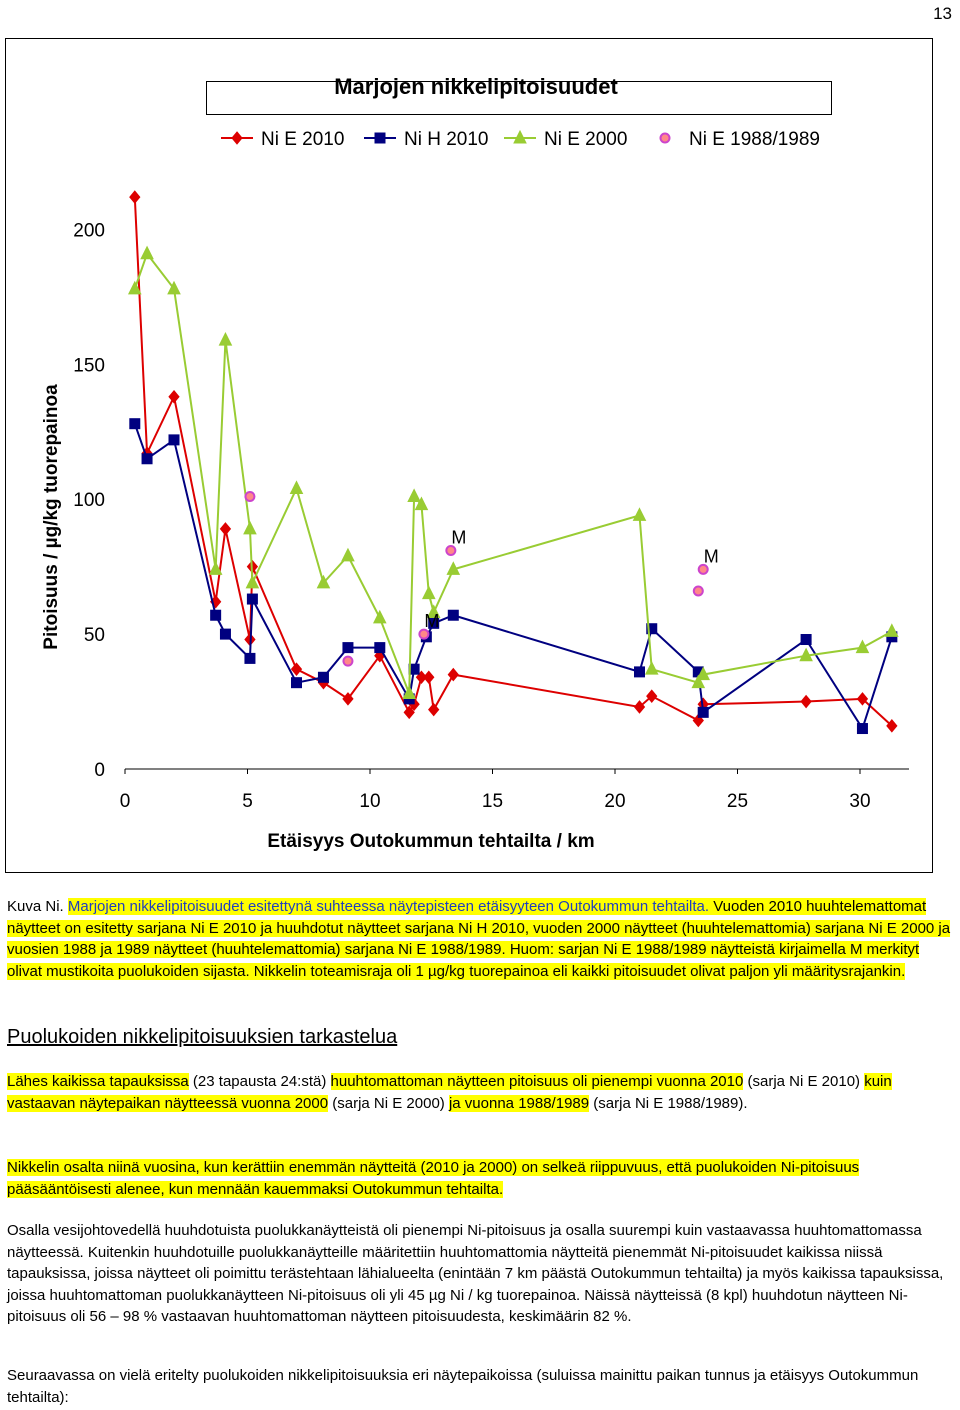 This screenshot has height=1410, width=960. Describe the element at coordinates (476, 86) in the screenshot. I see `chart-title: Marjojen nikkelipitoisuudet` at that location.